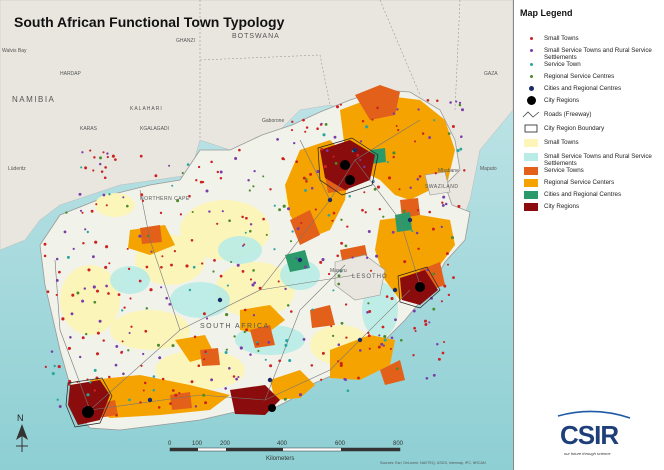  What do you see at coordinates (71, 74) in the screenshot?
I see `label-hardap: HARDAP` at bounding box center [71, 74].